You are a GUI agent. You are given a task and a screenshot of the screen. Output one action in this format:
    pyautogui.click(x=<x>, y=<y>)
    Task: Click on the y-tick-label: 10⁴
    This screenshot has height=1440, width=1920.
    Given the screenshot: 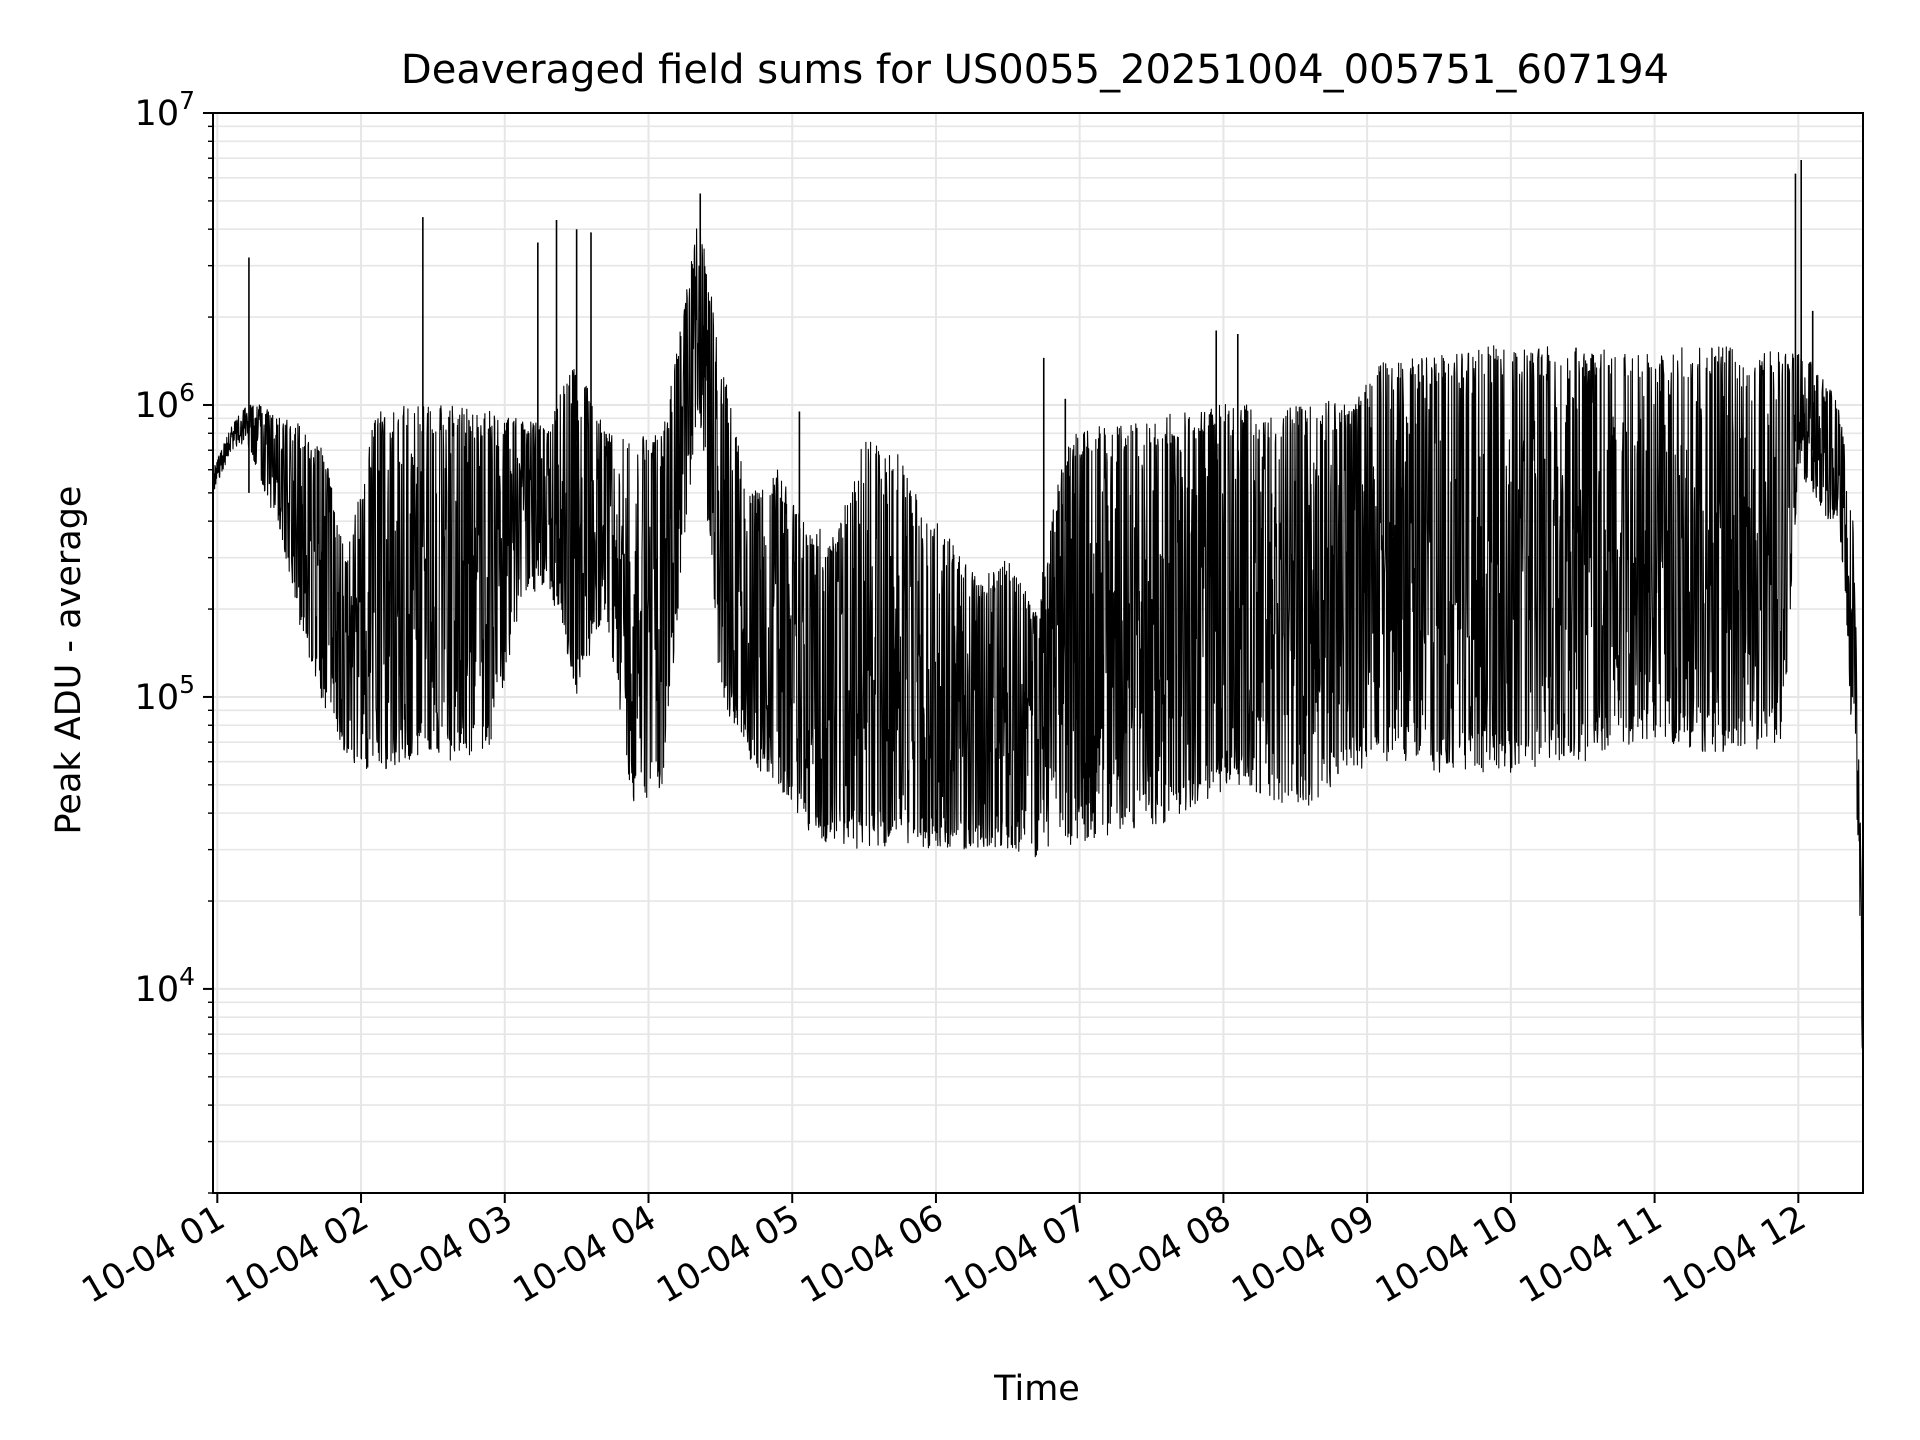 What is the action you would take?
    pyautogui.click(x=165, y=986)
    